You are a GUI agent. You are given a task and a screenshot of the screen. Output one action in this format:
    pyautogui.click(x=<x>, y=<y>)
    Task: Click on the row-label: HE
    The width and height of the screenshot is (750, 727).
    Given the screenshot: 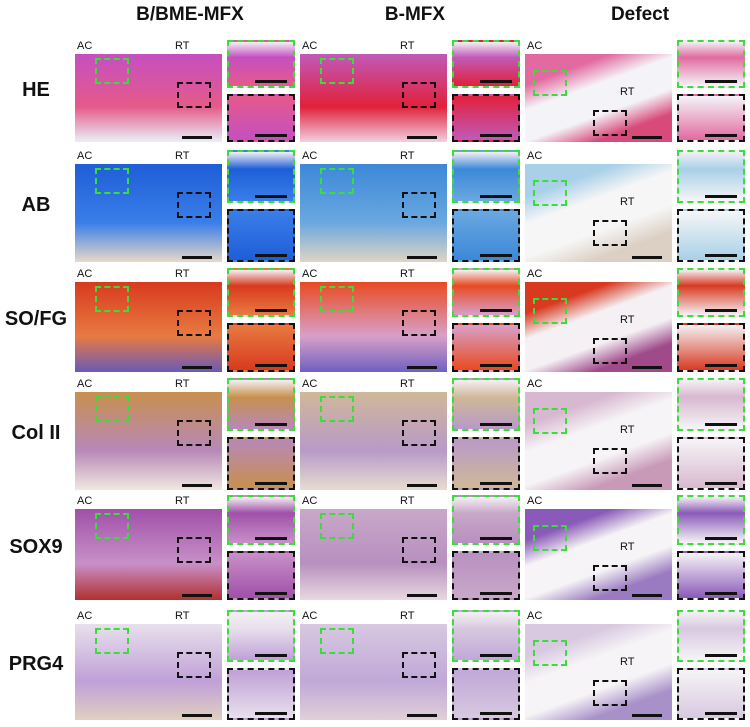 What is the action you would take?
    pyautogui.click(x=36, y=90)
    